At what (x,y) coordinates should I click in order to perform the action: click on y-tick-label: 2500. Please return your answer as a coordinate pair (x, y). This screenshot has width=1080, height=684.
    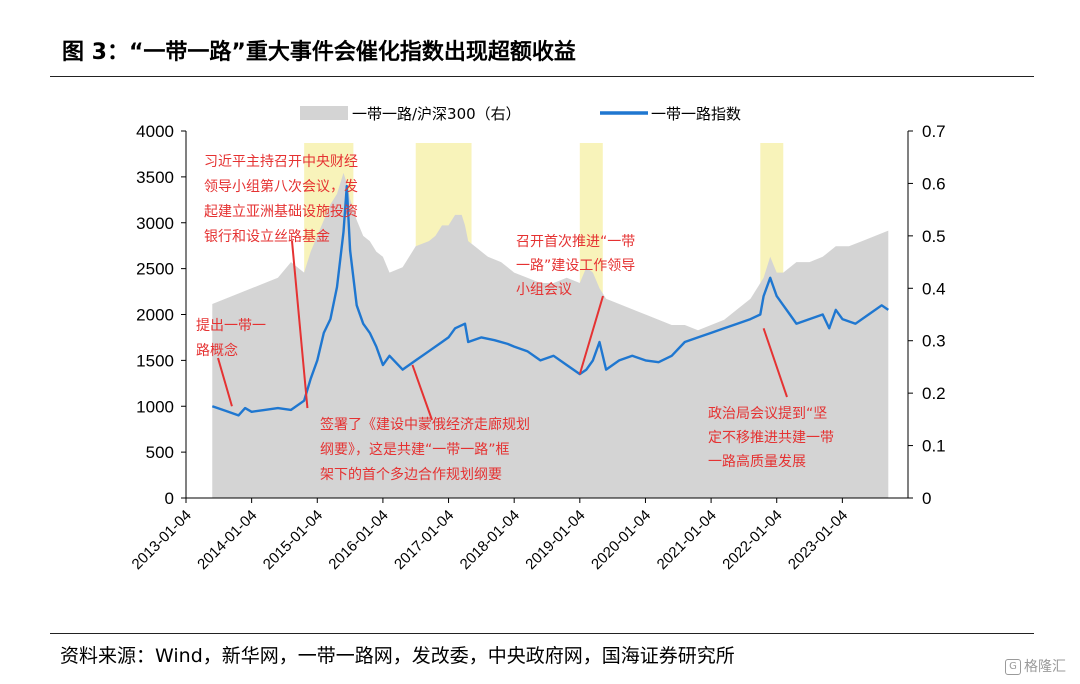
    Looking at the image, I should click on (155, 269).